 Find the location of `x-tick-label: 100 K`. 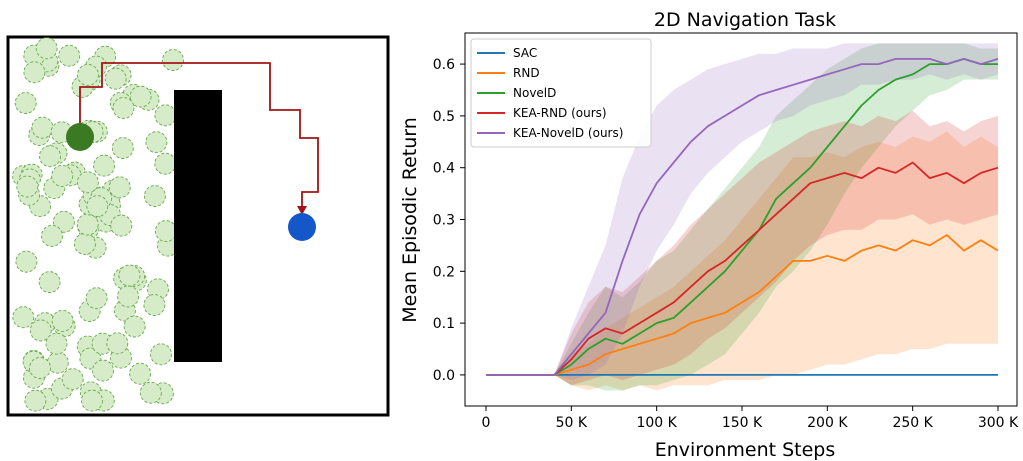

x-tick-label: 100 K is located at coordinates (656, 423).